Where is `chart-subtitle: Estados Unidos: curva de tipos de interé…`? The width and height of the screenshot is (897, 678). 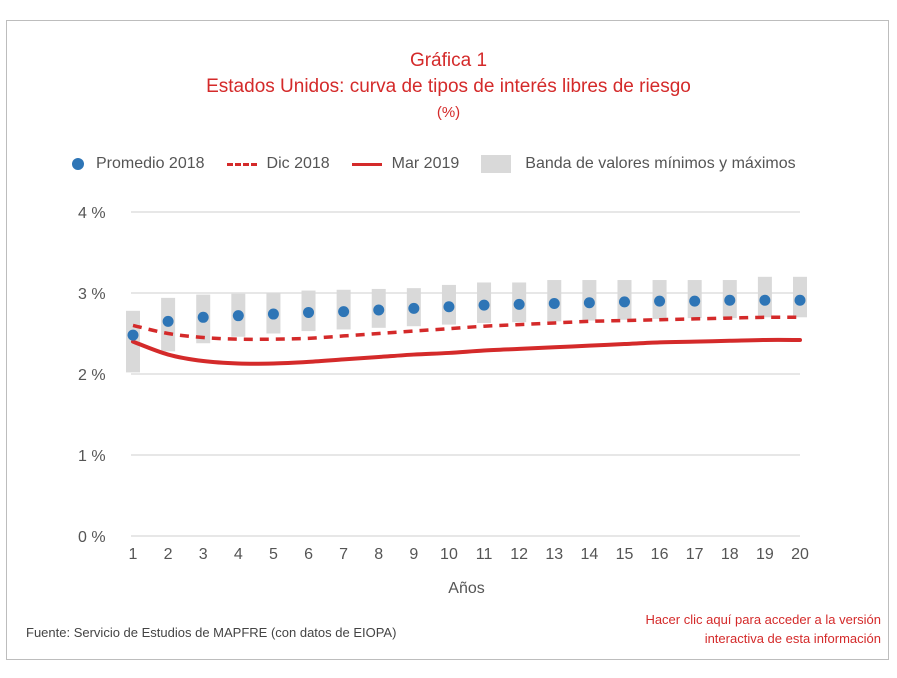 chart-subtitle: Estados Unidos: curva de tipos de interé… is located at coordinates (448, 86).